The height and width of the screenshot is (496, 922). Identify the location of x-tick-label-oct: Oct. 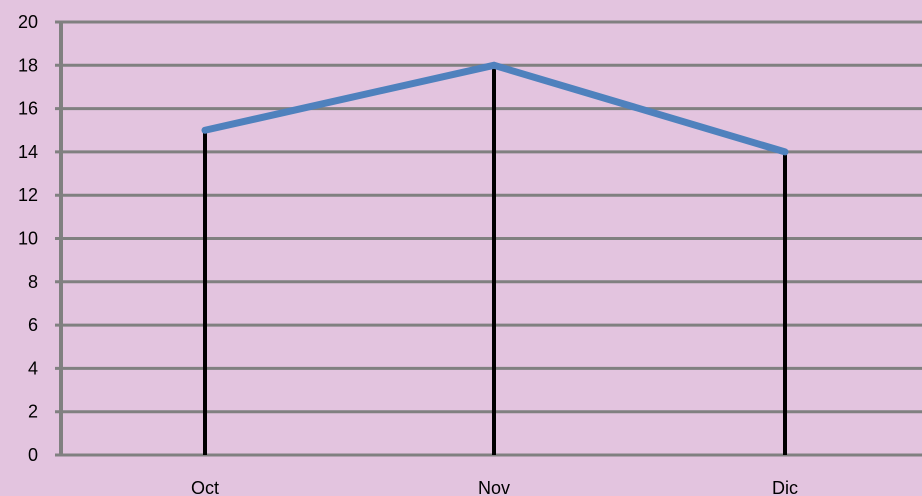
(205, 487).